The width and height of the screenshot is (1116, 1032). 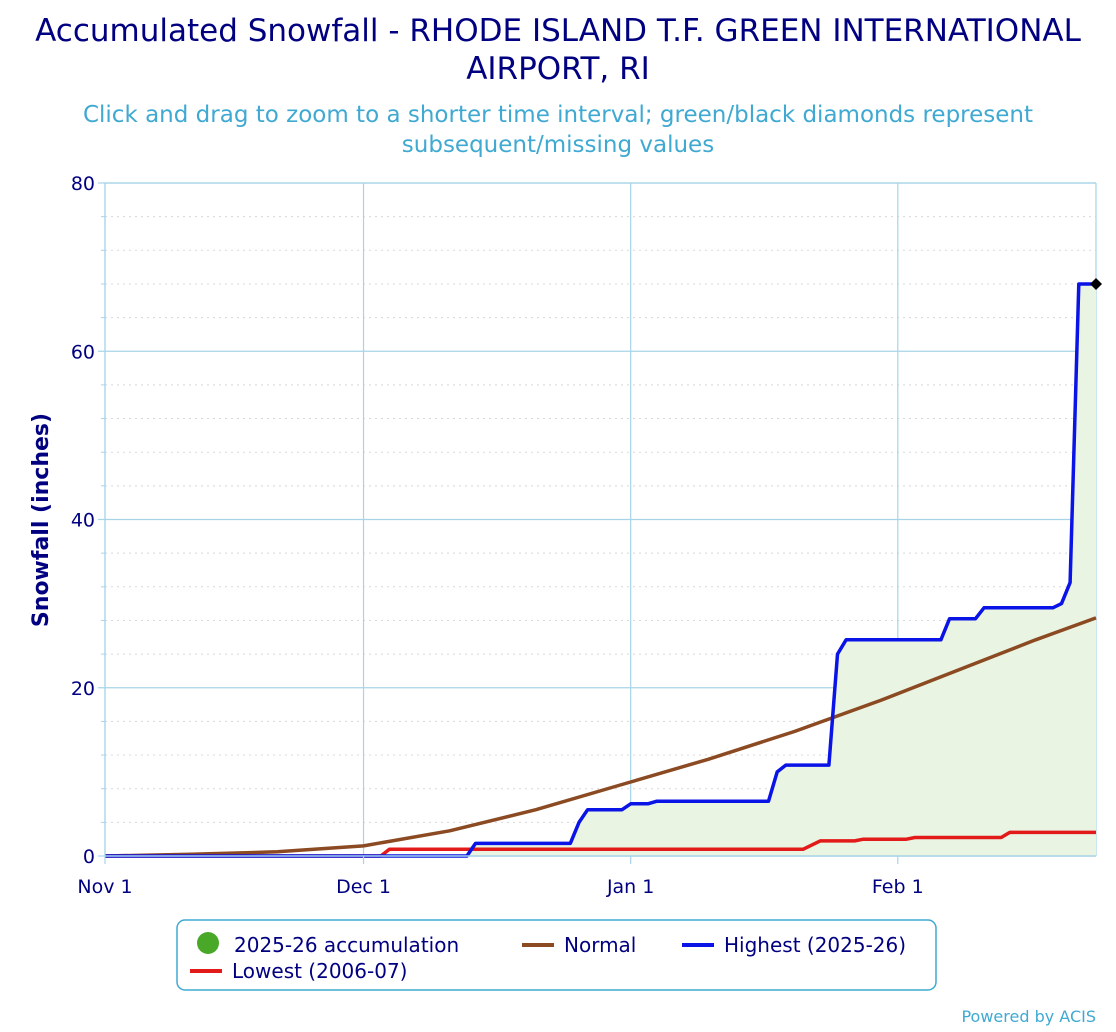 What do you see at coordinates (83, 689) in the screenshot?
I see `y-tick-label: 20` at bounding box center [83, 689].